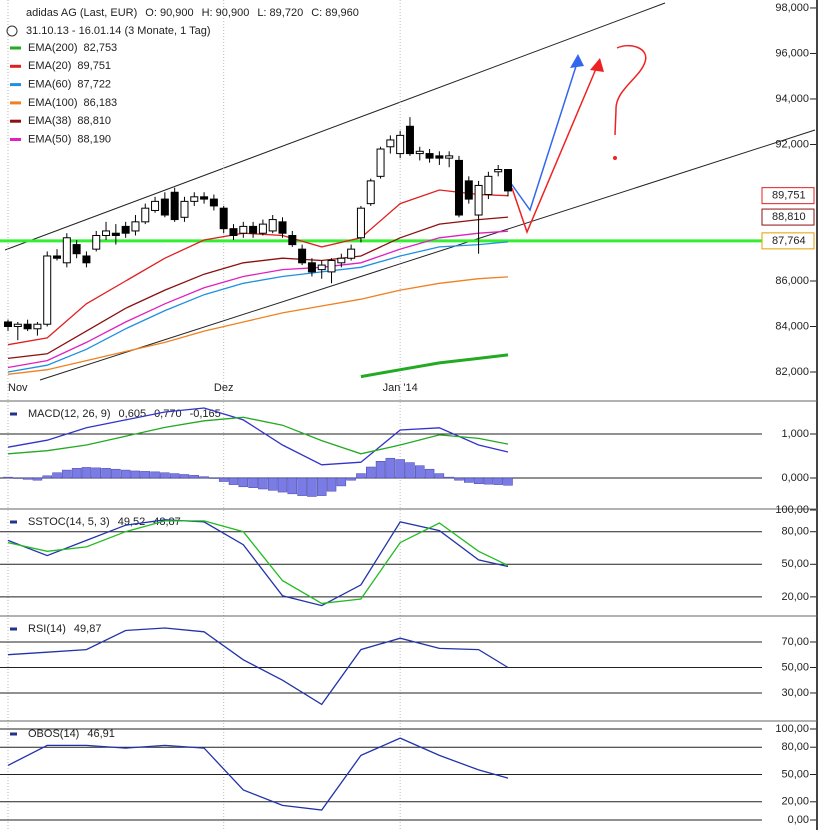 The image size is (819, 830). I want to click on arrowhead-red, so click(597, 65).